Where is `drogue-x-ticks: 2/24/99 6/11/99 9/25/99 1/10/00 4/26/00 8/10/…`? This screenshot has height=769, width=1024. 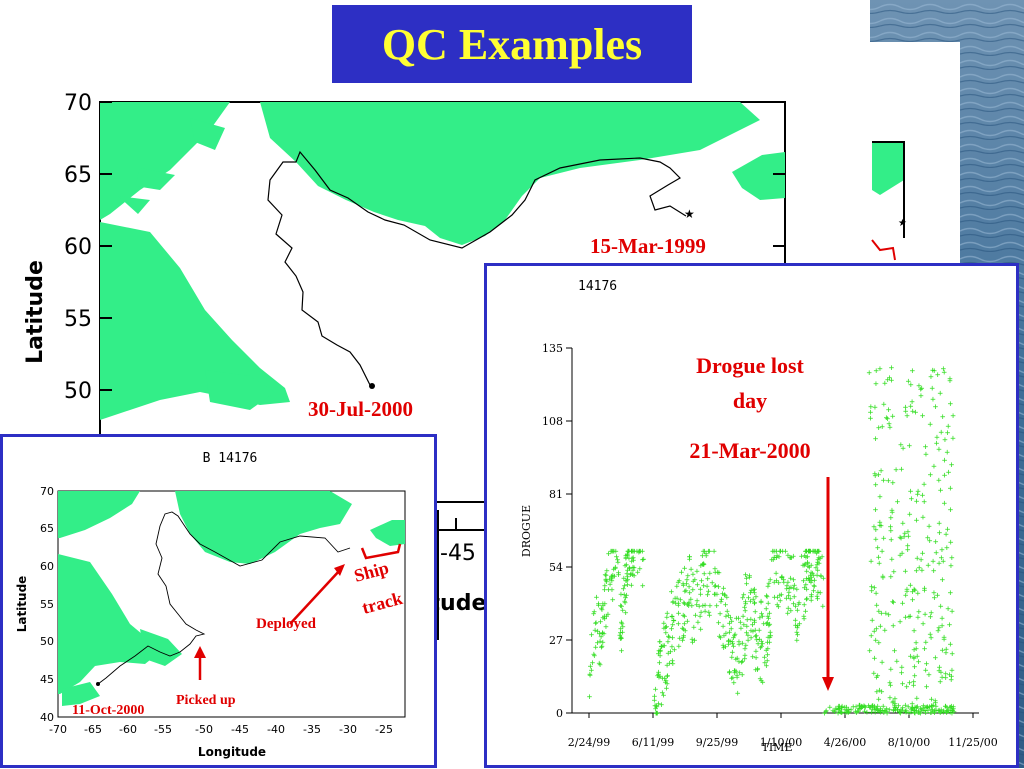
drogue-x-ticks: 2/24/99 6/11/99 9/25/99 1/10/00 4/26/00 8/10/… is located at coordinates (783, 731).